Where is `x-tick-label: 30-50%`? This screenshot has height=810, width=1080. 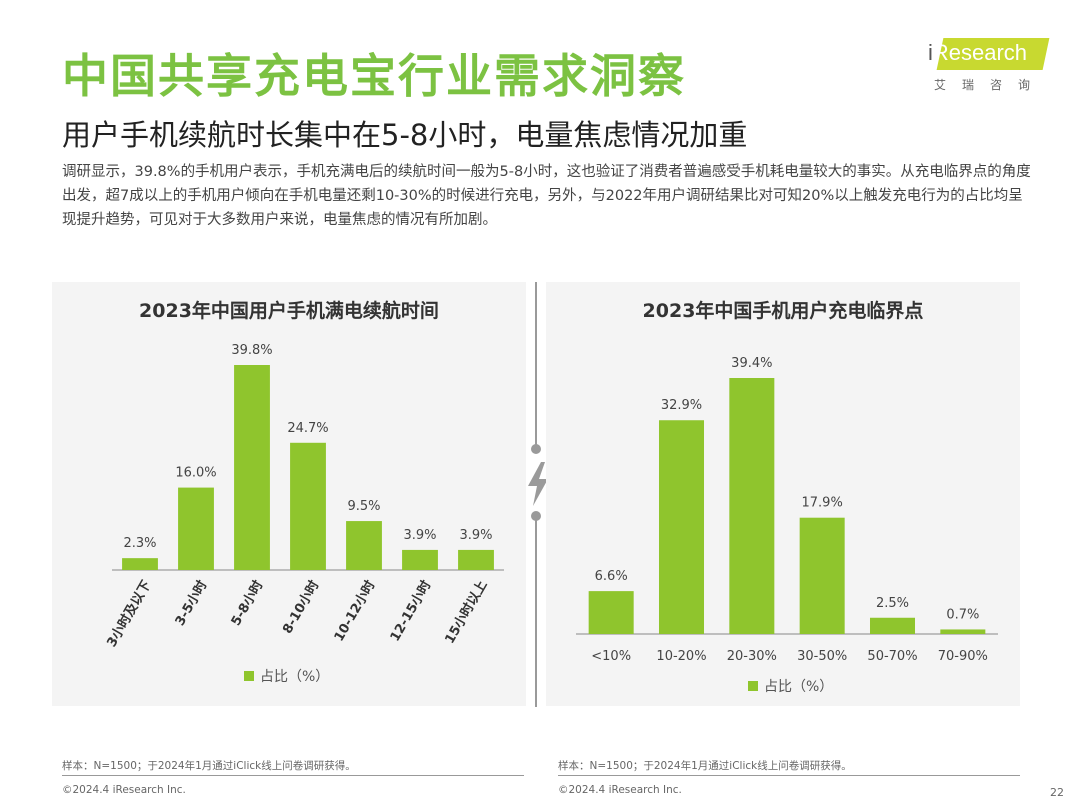
x-tick-label: 30-50% is located at coordinates (822, 656).